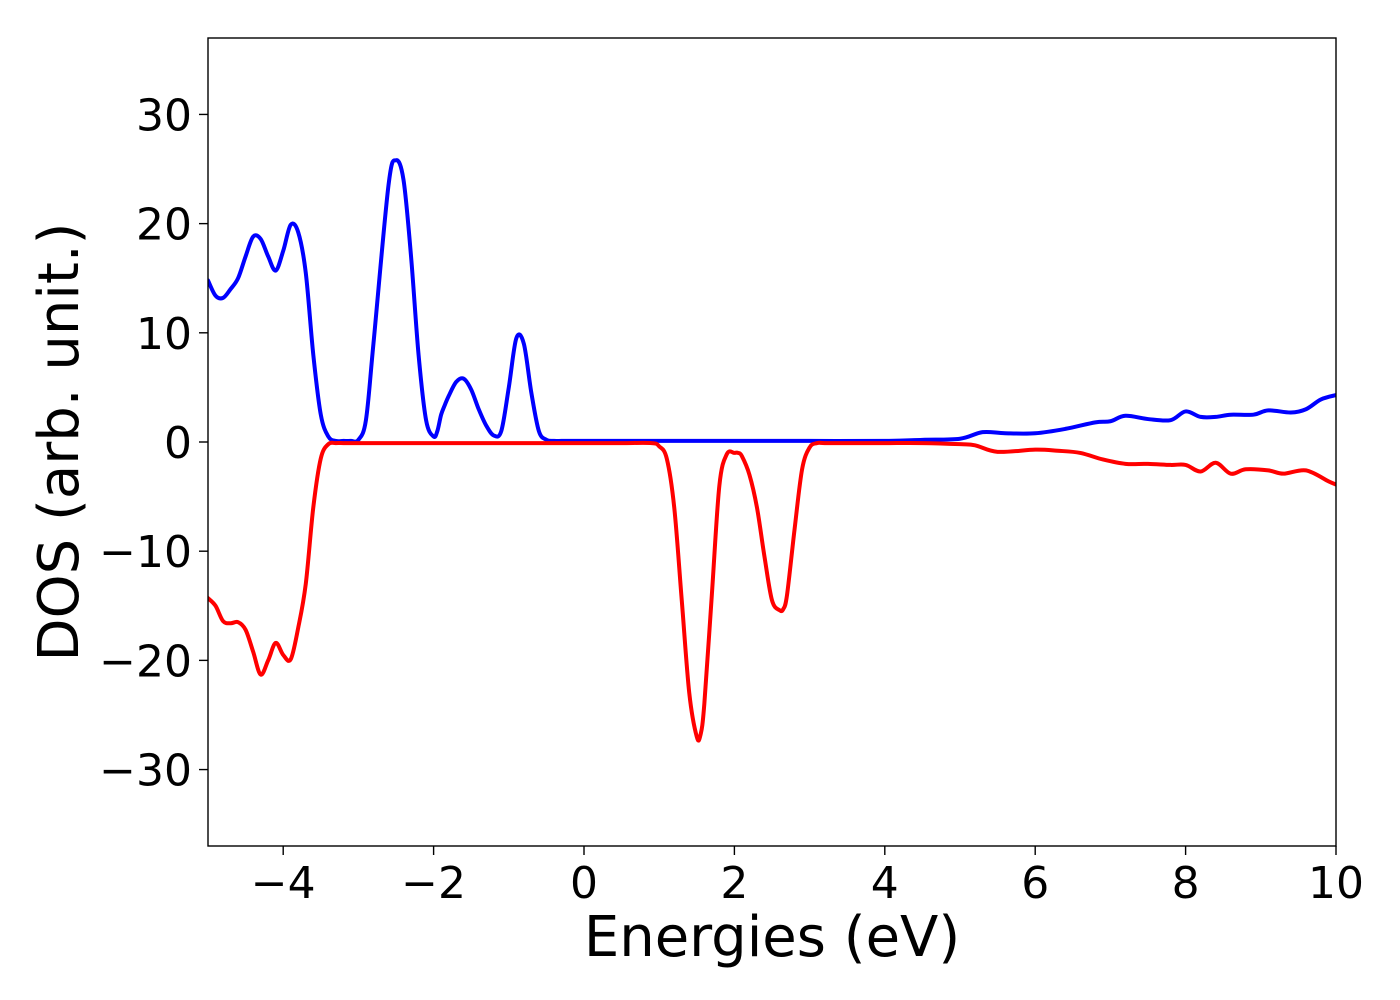  I want to click on x-tick-label: 6, so click(1035, 883).